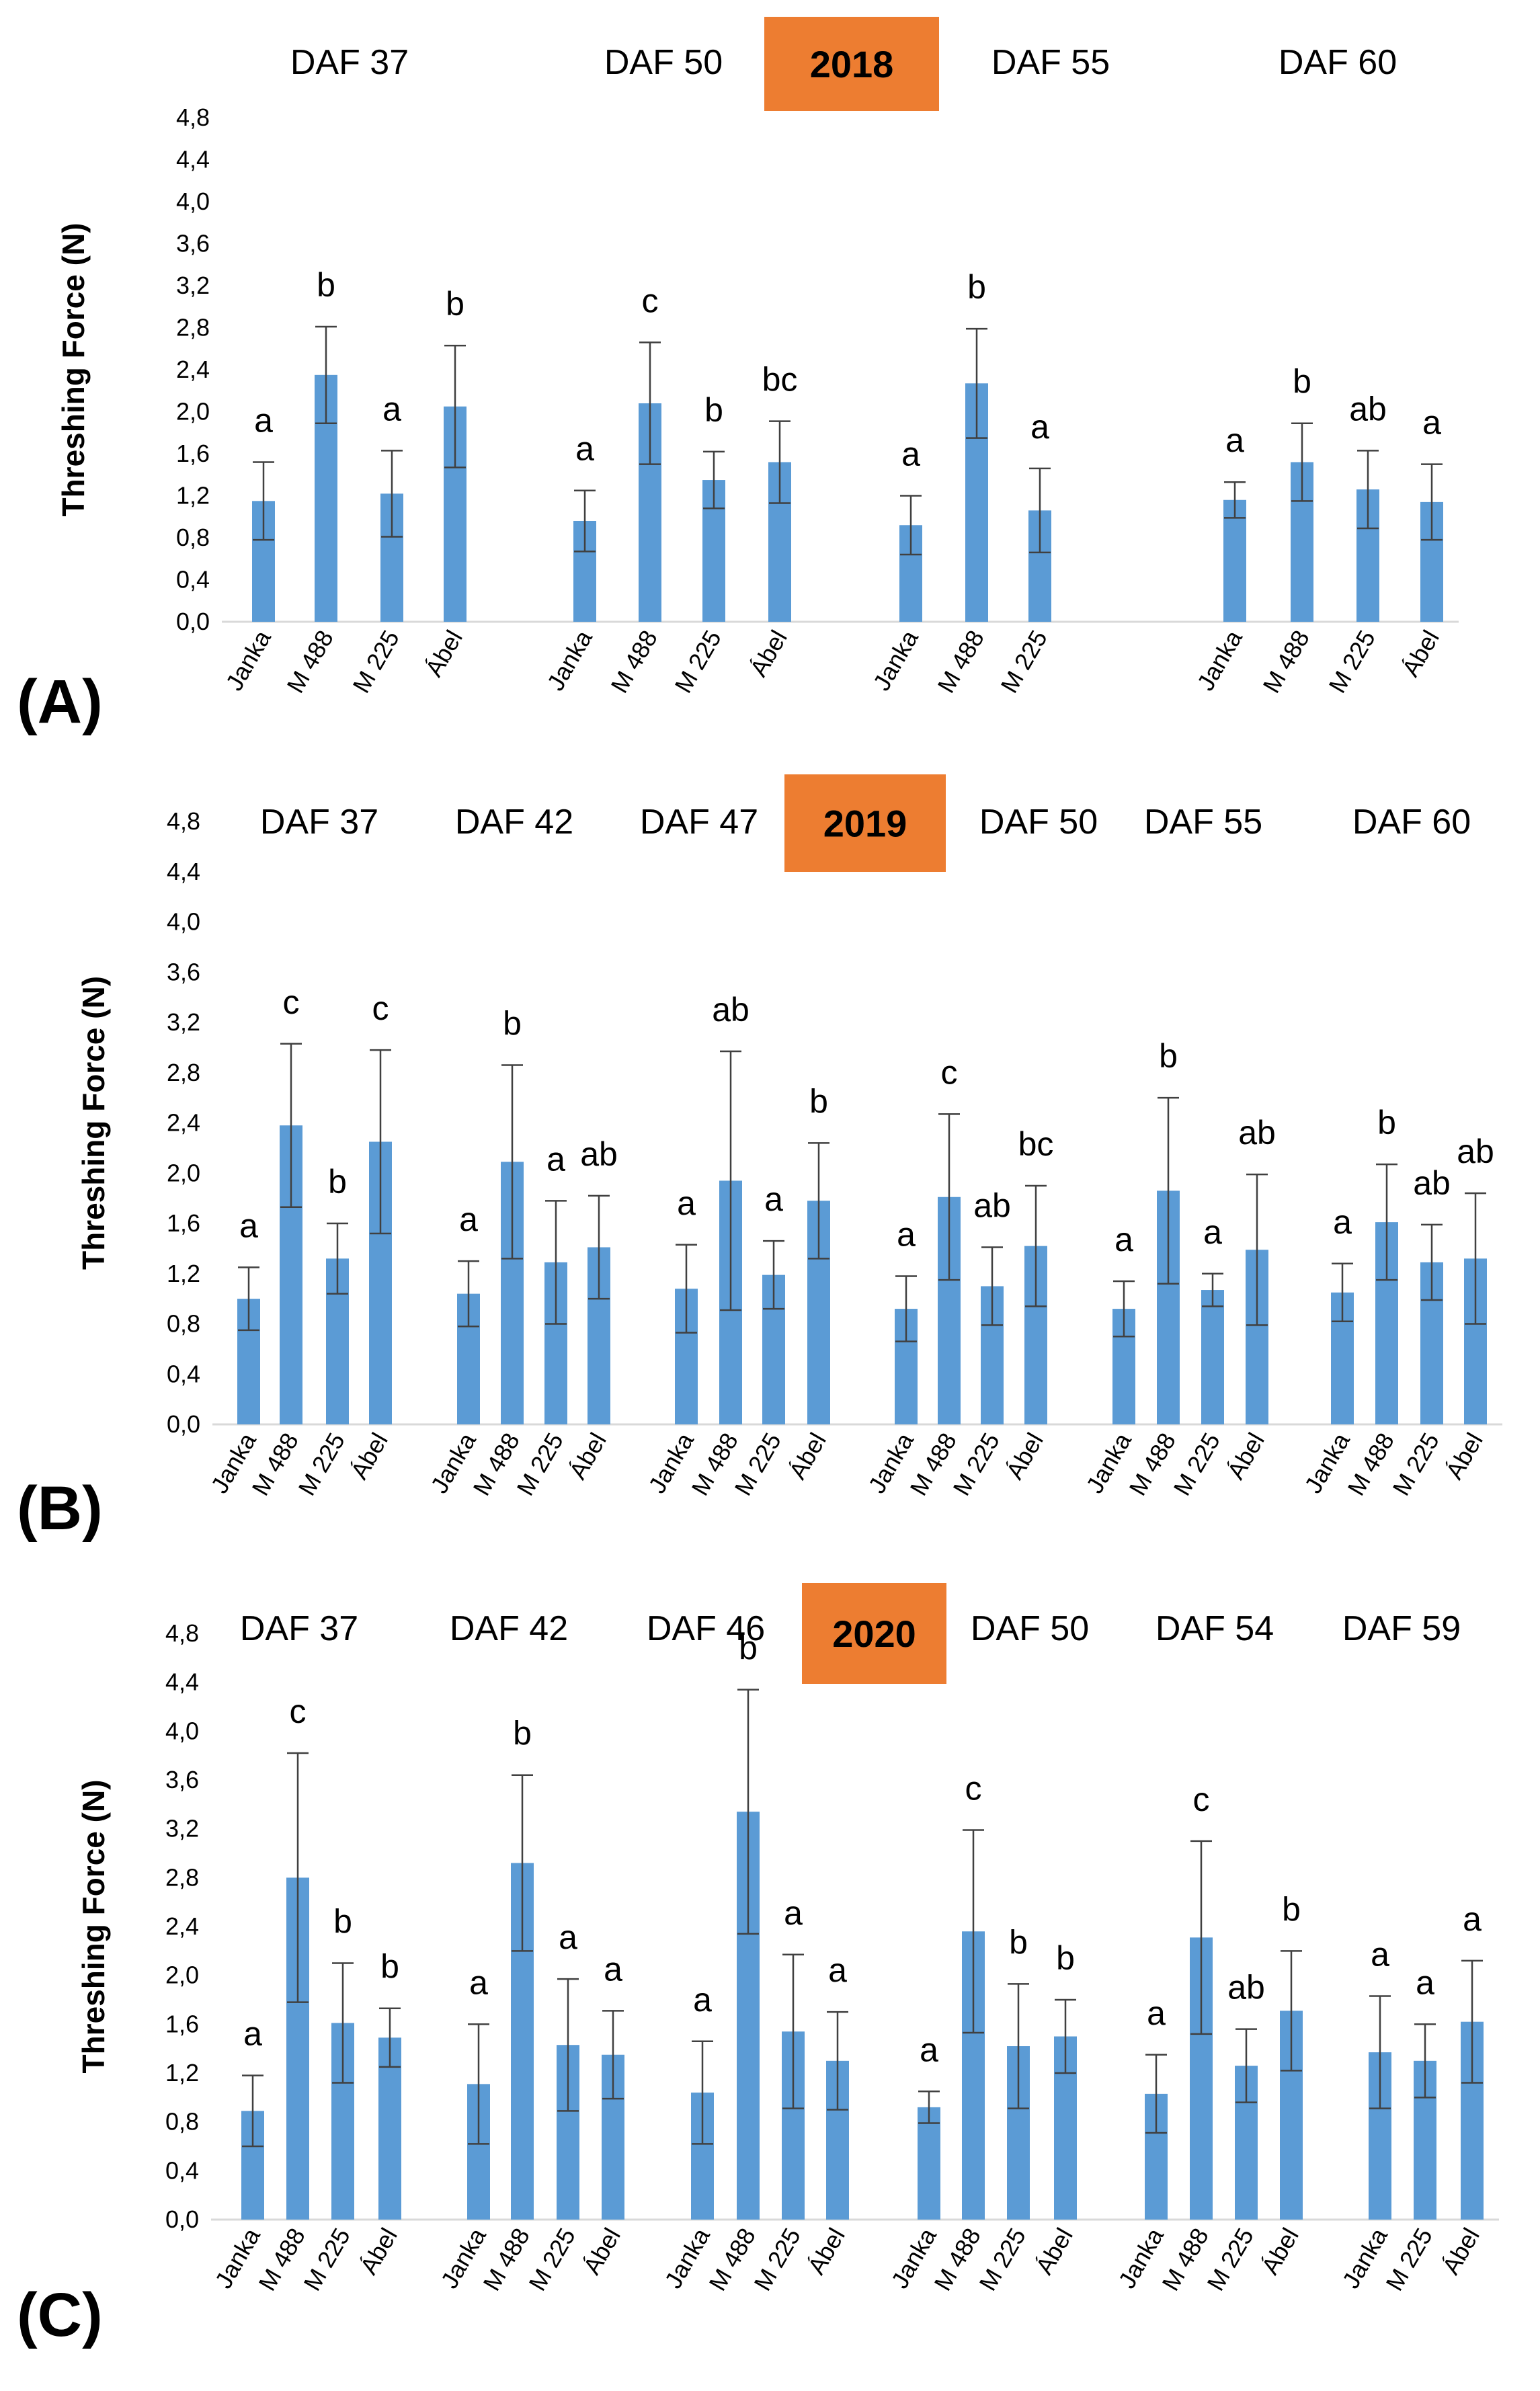 This screenshot has height=2391, width=1540. Describe the element at coordinates (1401, 1628) in the screenshot. I see `group-label: DAF 59` at that location.